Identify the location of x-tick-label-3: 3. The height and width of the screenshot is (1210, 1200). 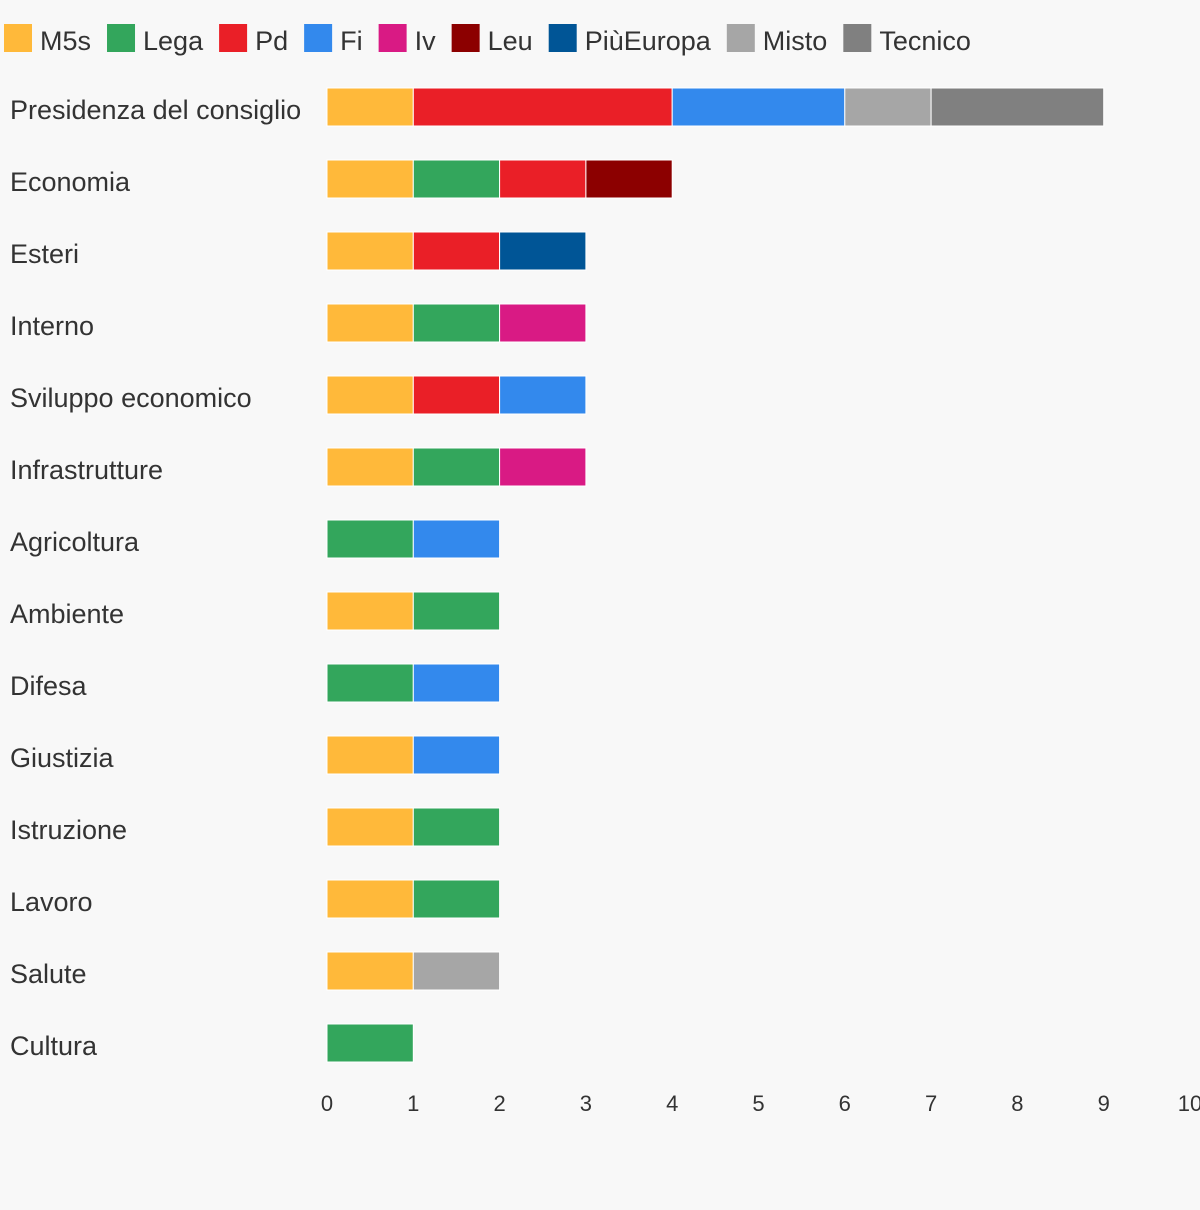
(586, 1103).